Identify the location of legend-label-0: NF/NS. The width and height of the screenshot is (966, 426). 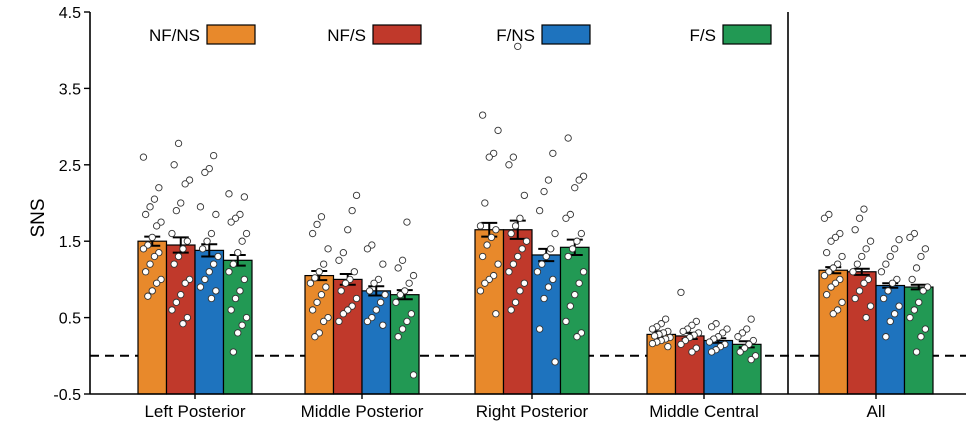
(174, 35).